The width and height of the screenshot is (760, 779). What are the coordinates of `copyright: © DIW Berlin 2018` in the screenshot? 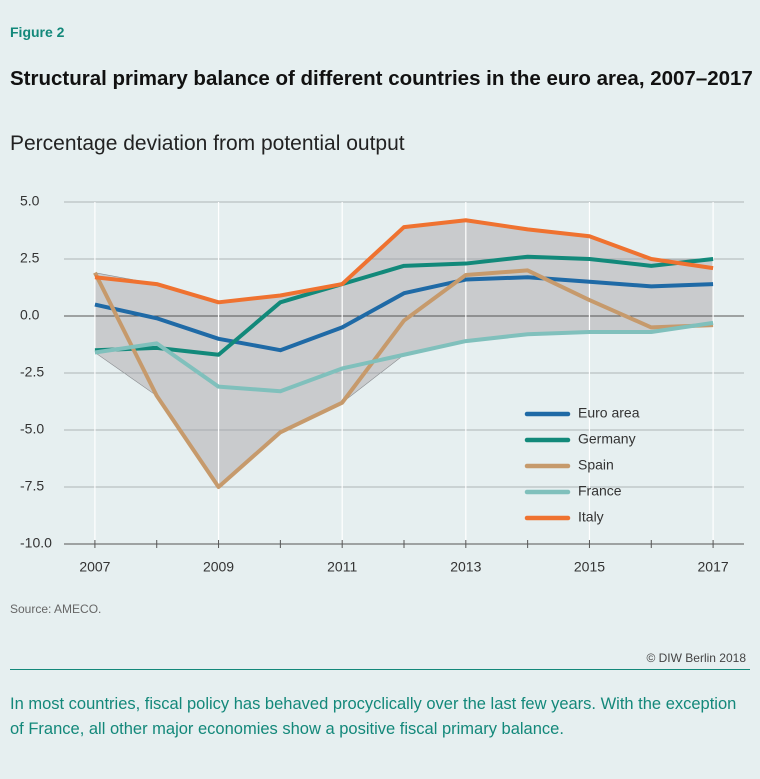 It's located at (696, 658).